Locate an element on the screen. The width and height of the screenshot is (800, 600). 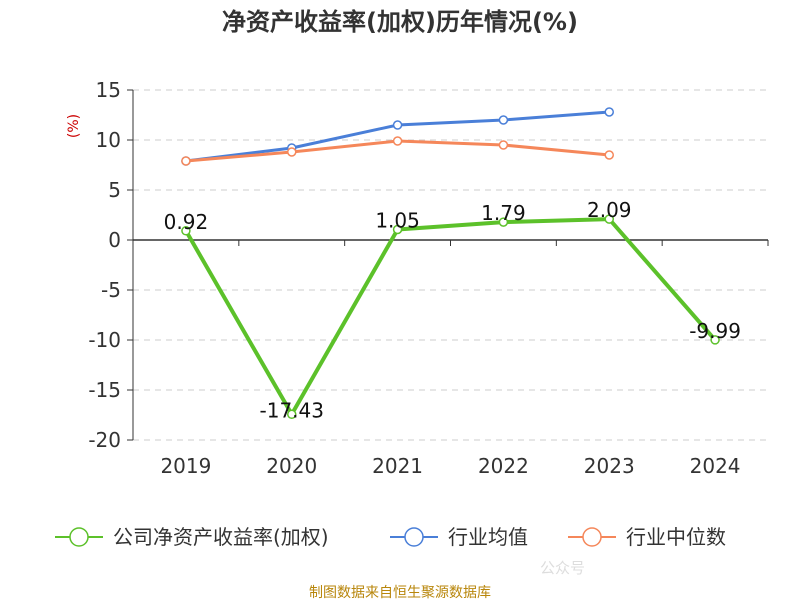
legend-label: 行业均值 is located at coordinates (488, 537).